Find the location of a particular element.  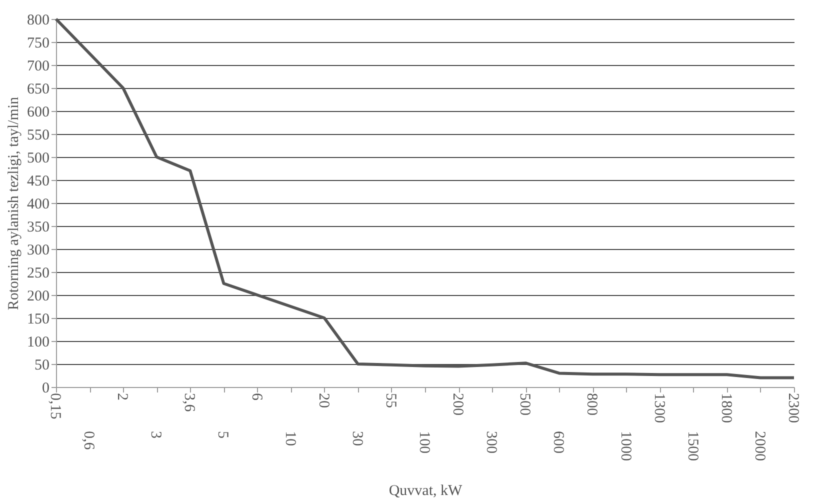

x-tick-label: 2 is located at coordinates (122, 396).